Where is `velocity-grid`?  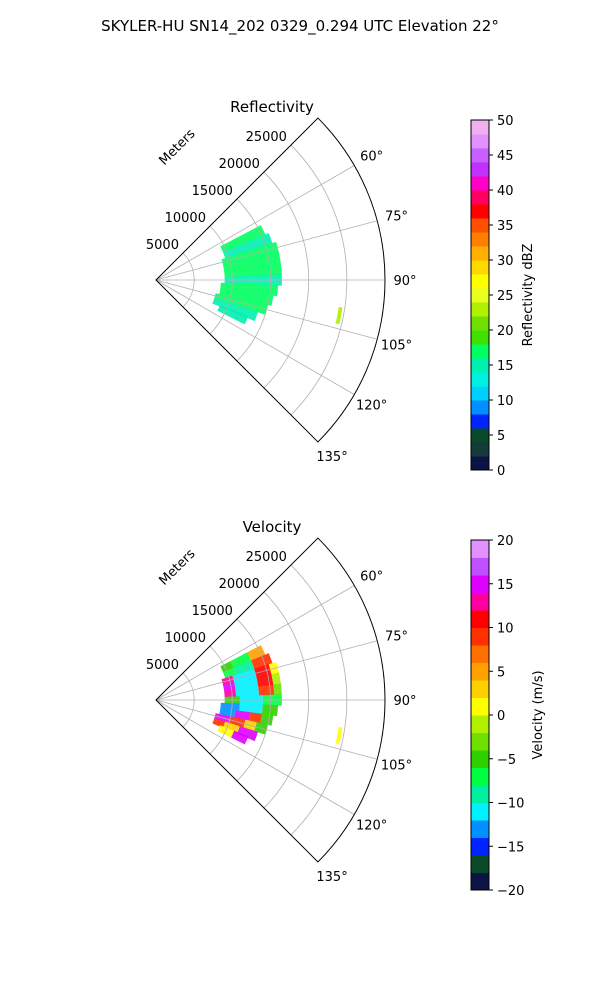
velocity-grid is located at coordinates (270, 700).